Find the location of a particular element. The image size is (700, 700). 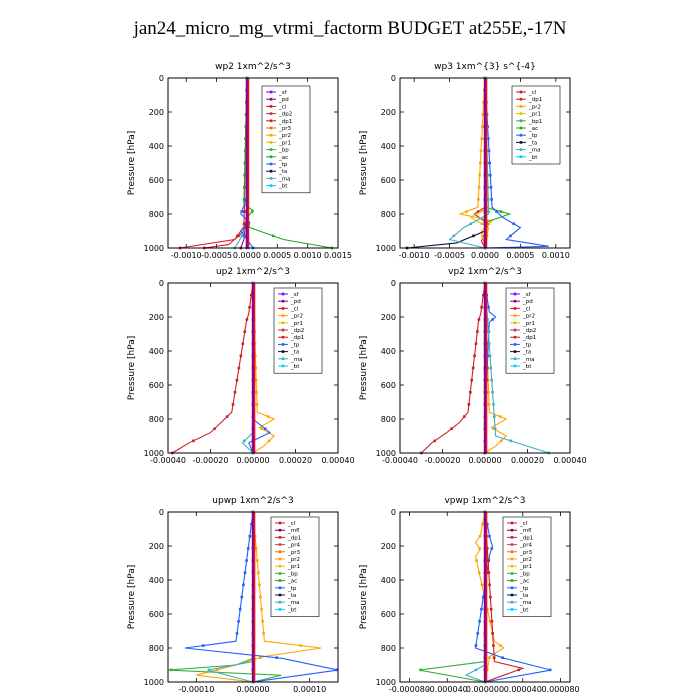

x-tick-label: 0.000080 is located at coordinates (560, 689).